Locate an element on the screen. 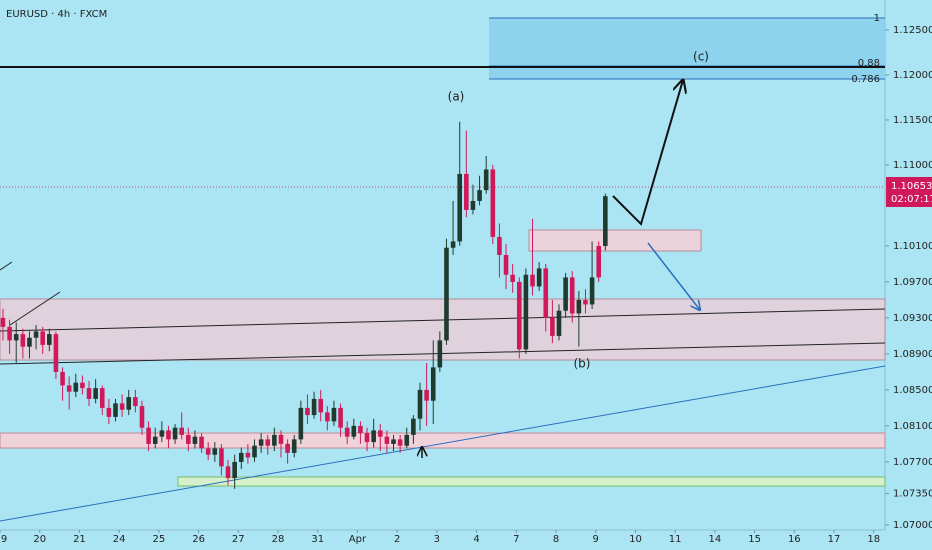 The width and height of the screenshot is (932, 550). supply-zone is located at coordinates (443, 329).